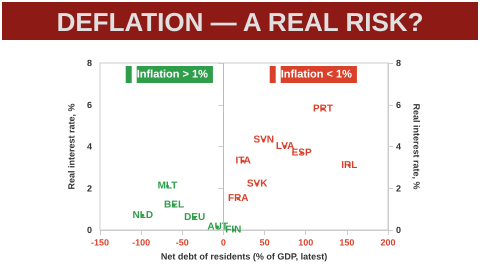 The image size is (480, 270). Describe the element at coordinates (399, 63) in the screenshot. I see `y2-tick-label: 8` at that location.